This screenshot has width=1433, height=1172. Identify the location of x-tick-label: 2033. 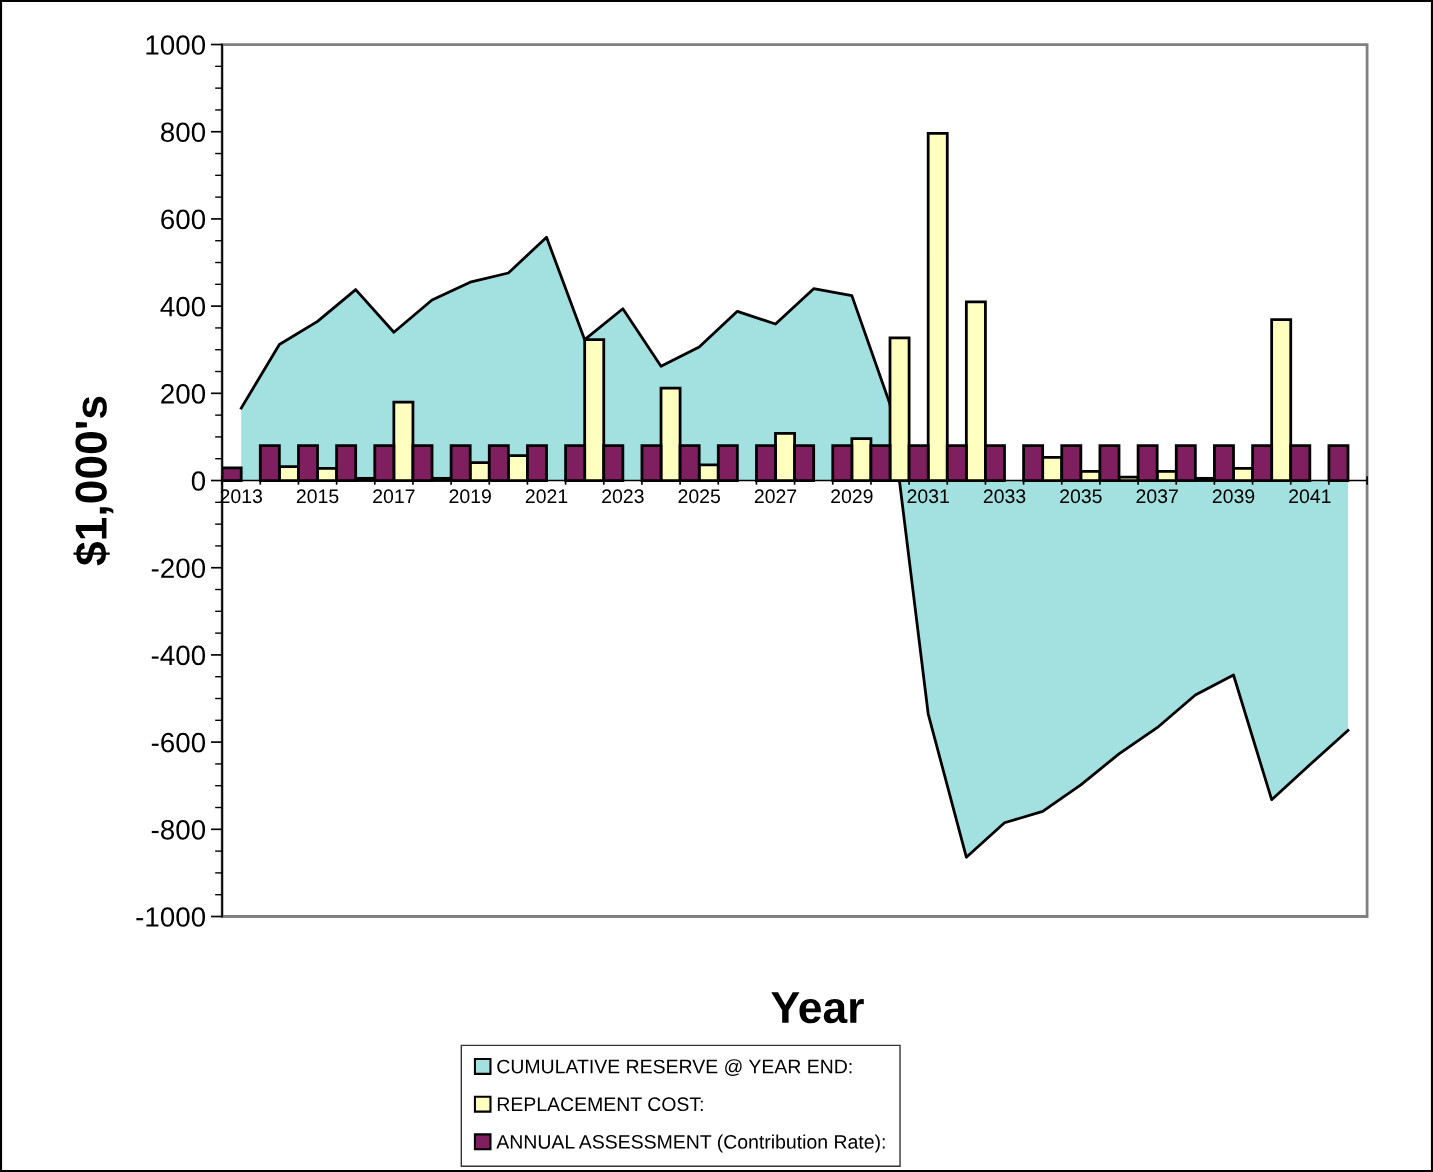
(1004, 496).